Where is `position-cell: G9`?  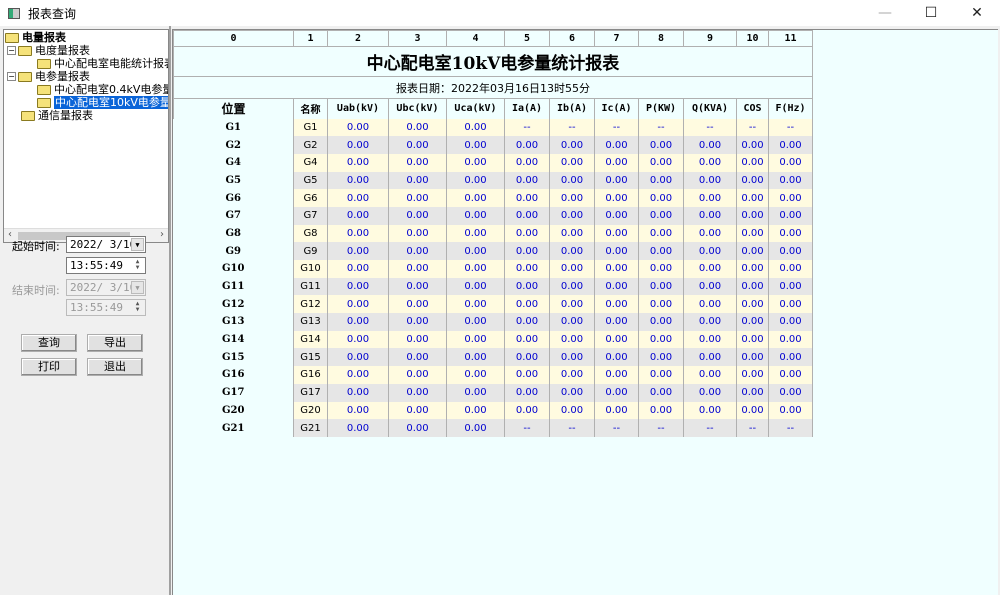
position-cell: G9 is located at coordinates (233, 251).